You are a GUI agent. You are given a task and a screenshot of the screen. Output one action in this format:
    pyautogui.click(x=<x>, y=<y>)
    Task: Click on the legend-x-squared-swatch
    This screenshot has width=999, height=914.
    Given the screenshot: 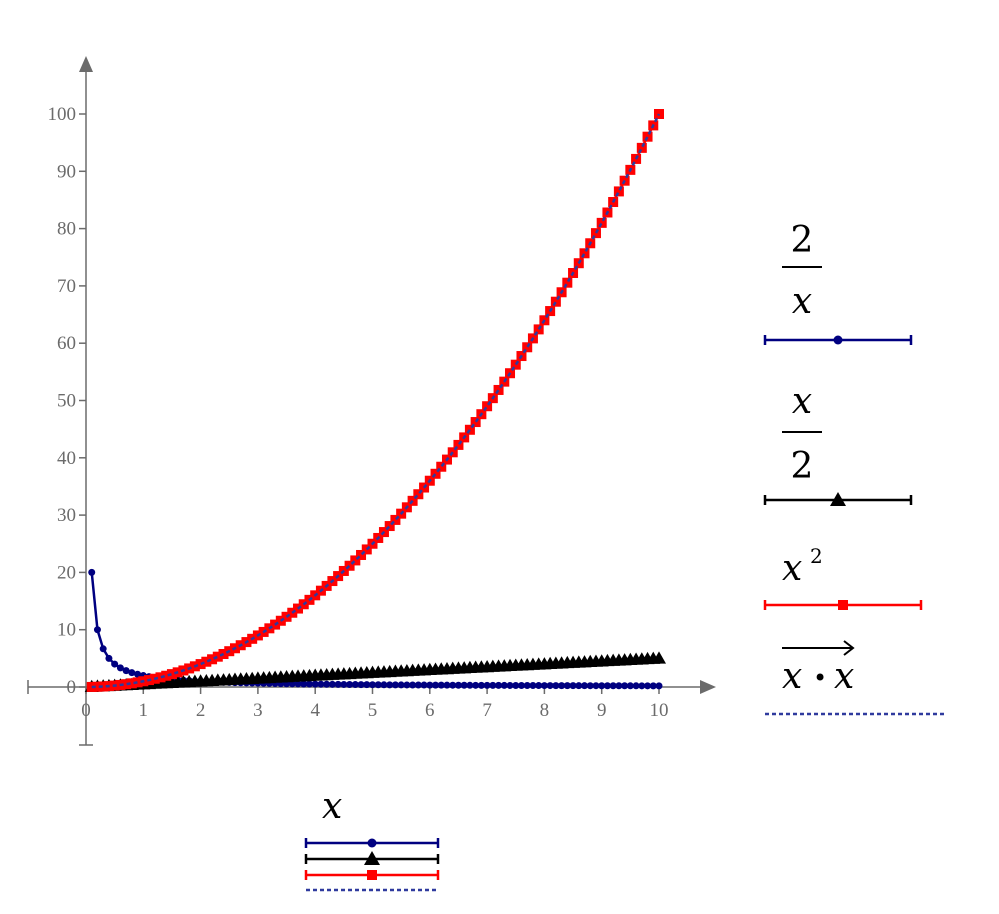 What is the action you would take?
    pyautogui.click(x=843, y=605)
    